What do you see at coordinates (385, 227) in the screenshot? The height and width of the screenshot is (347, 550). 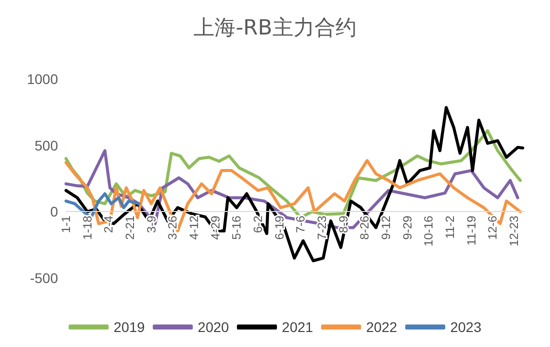 I see `x-tick-label: 9-12` at bounding box center [385, 227].